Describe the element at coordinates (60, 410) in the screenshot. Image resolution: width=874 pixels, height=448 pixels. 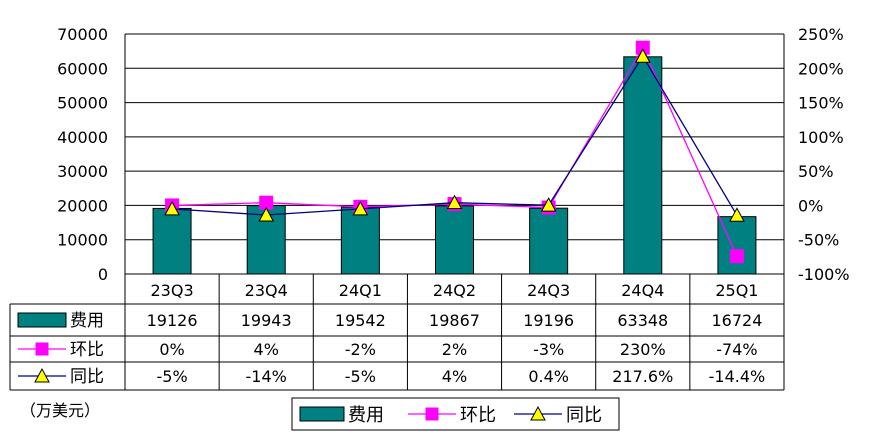
I see `unit-label: （万美元）` at that location.